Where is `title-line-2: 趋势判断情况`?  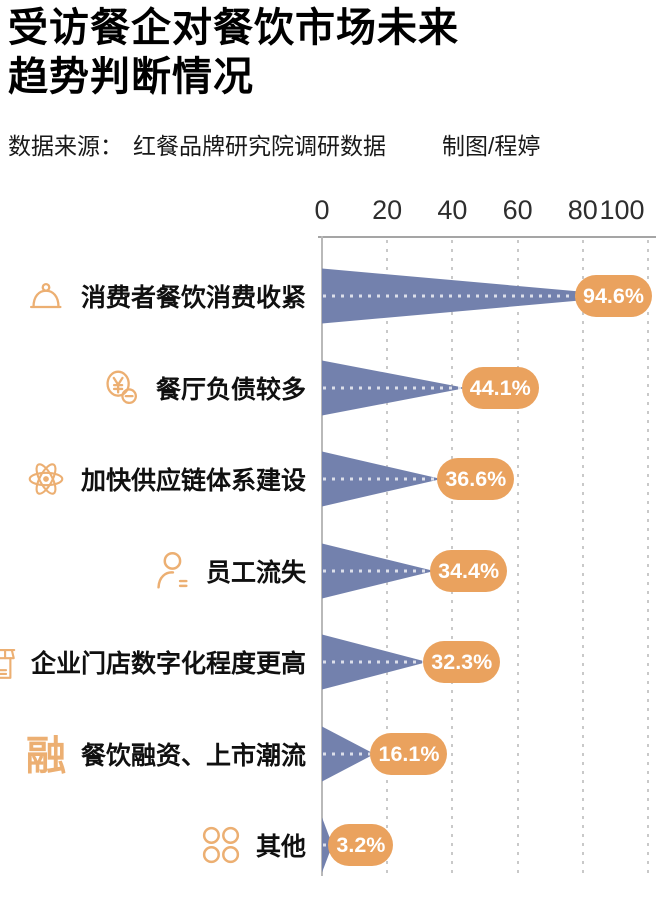
title-line-2: 趋势判断情况 is located at coordinates (131, 76).